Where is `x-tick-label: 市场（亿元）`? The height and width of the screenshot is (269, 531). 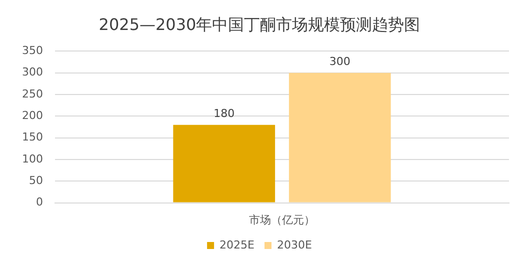
x-tick-label: 市场（亿元） is located at coordinates (282, 219).